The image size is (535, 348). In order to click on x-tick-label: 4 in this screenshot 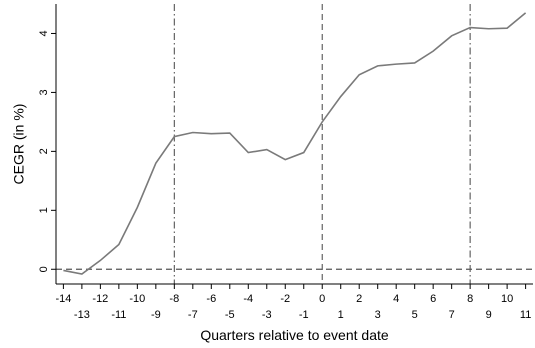, I will do `click(396, 299)`.